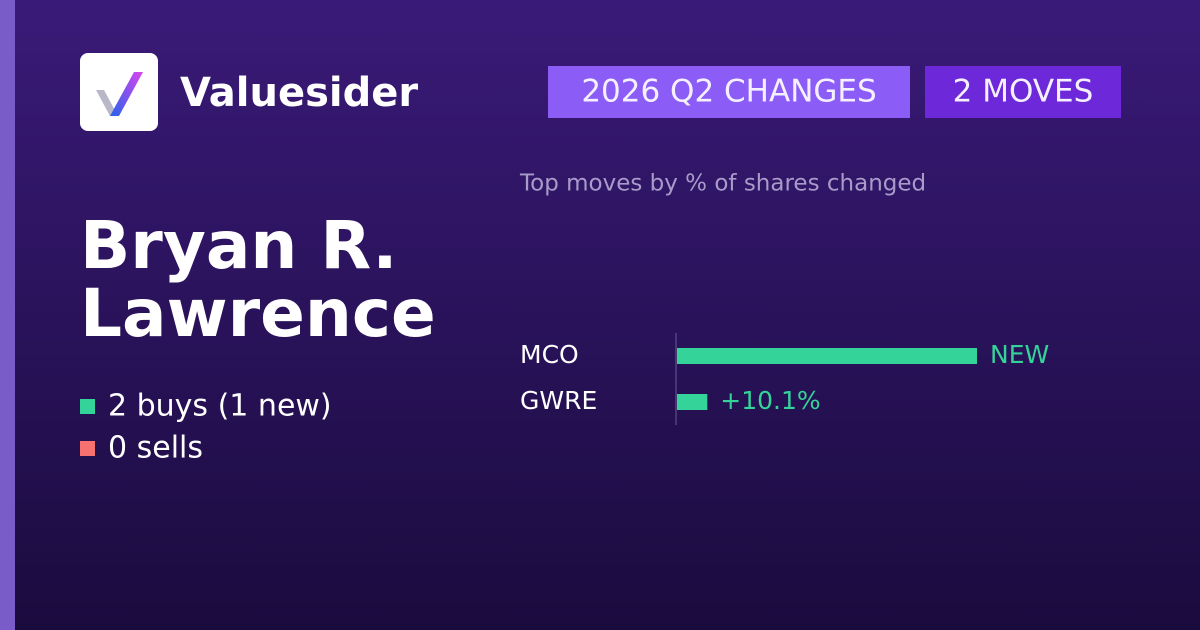 The width and height of the screenshot is (1200, 630). What do you see at coordinates (220, 406) in the screenshot?
I see `stat-text: 2 buys (1 new)` at bounding box center [220, 406].